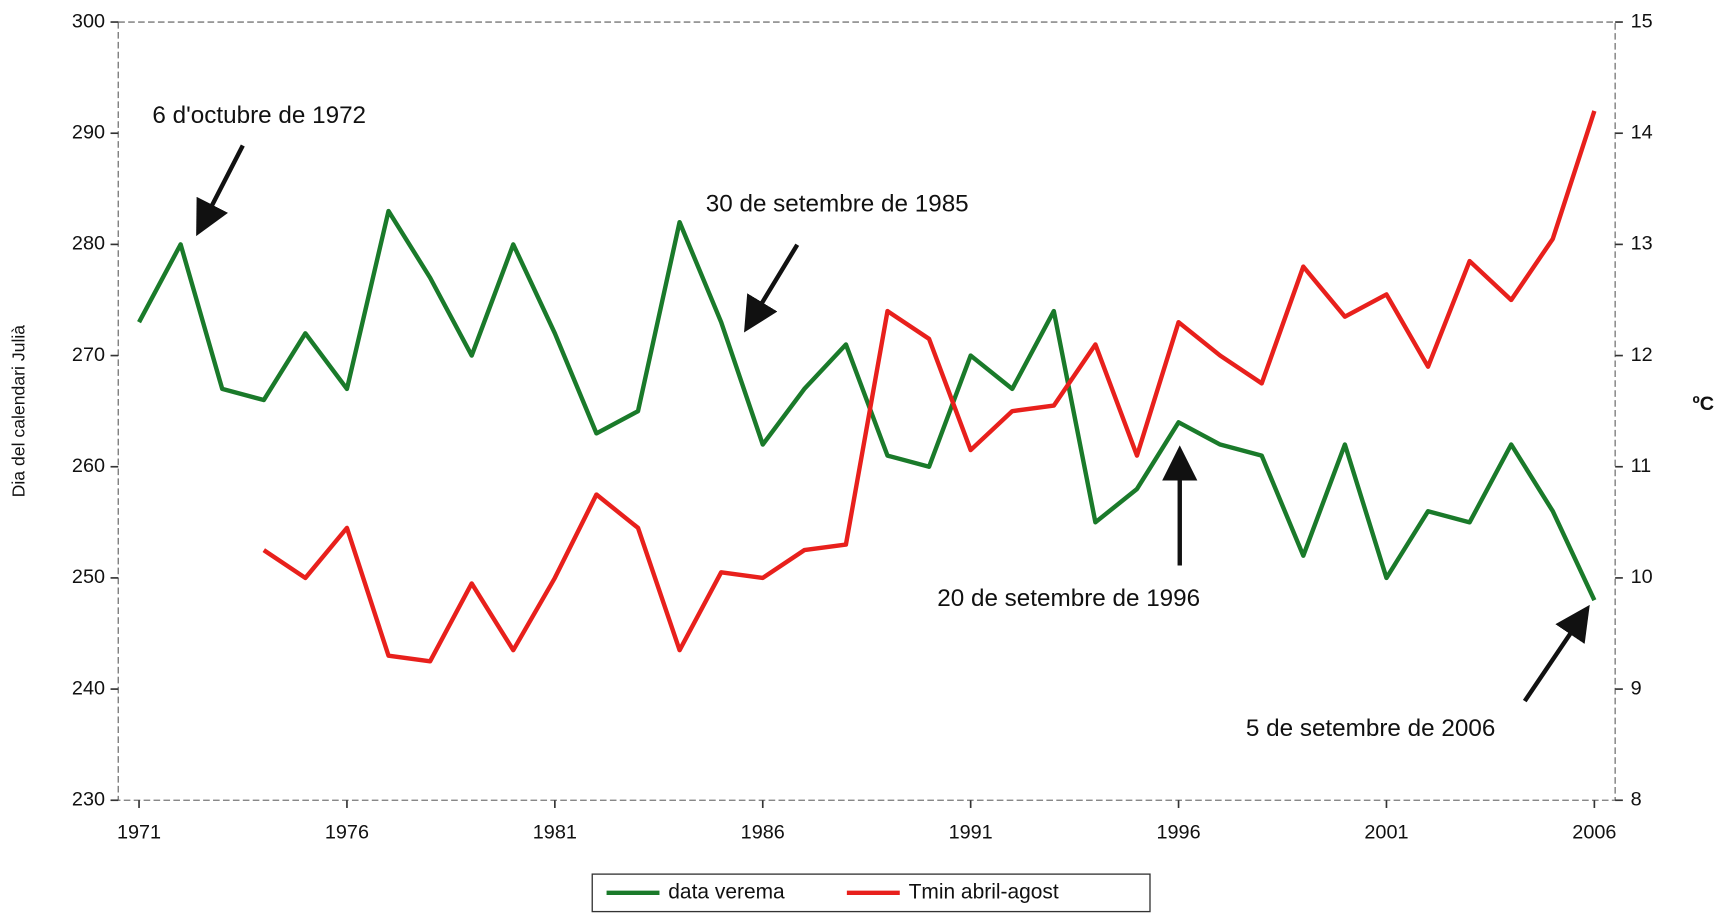 The width and height of the screenshot is (1729, 916). What do you see at coordinates (139, 833) in the screenshot?
I see `x-tick-label: 1971` at bounding box center [139, 833].